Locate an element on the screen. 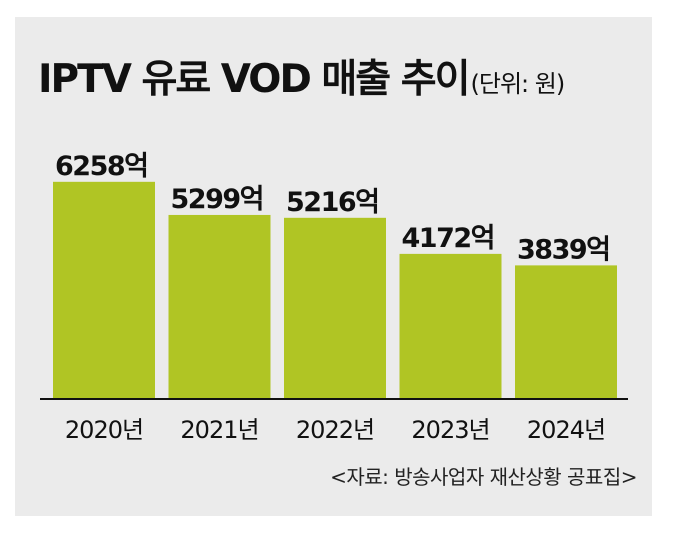 The height and width of the screenshot is (547, 677). value-label-0: 6258억 is located at coordinates (101, 166).